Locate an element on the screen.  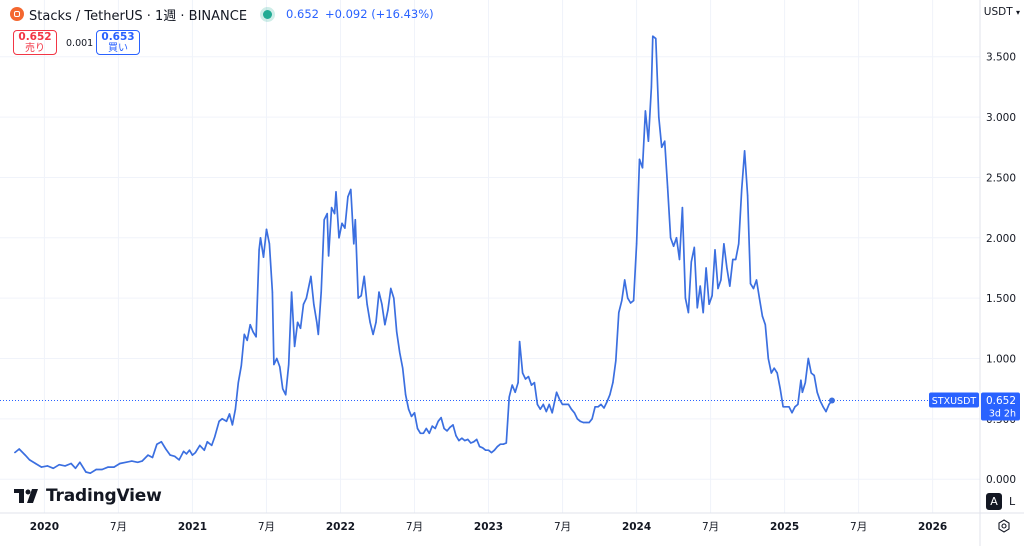
settings-icon is located at coordinates (1004, 526).